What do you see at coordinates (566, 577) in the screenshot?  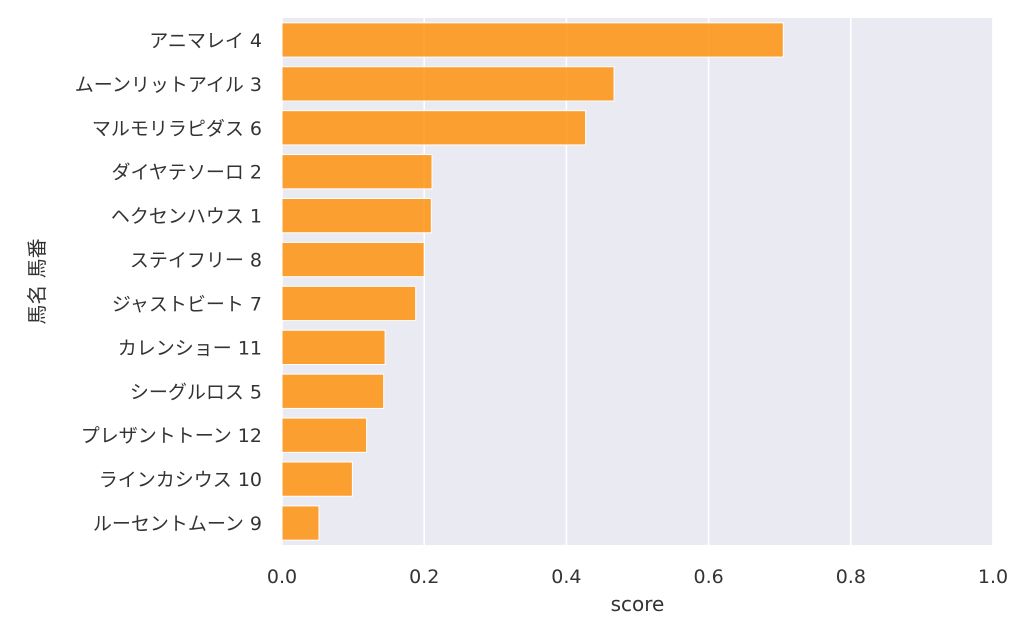 I see `x-tick-label: 0.4` at bounding box center [566, 577].